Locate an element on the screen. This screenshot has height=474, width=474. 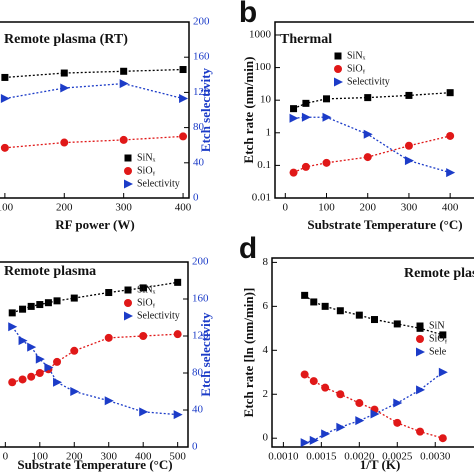
x-axis-label: Substrate Temperature (°C) is located at coordinates (384, 224).